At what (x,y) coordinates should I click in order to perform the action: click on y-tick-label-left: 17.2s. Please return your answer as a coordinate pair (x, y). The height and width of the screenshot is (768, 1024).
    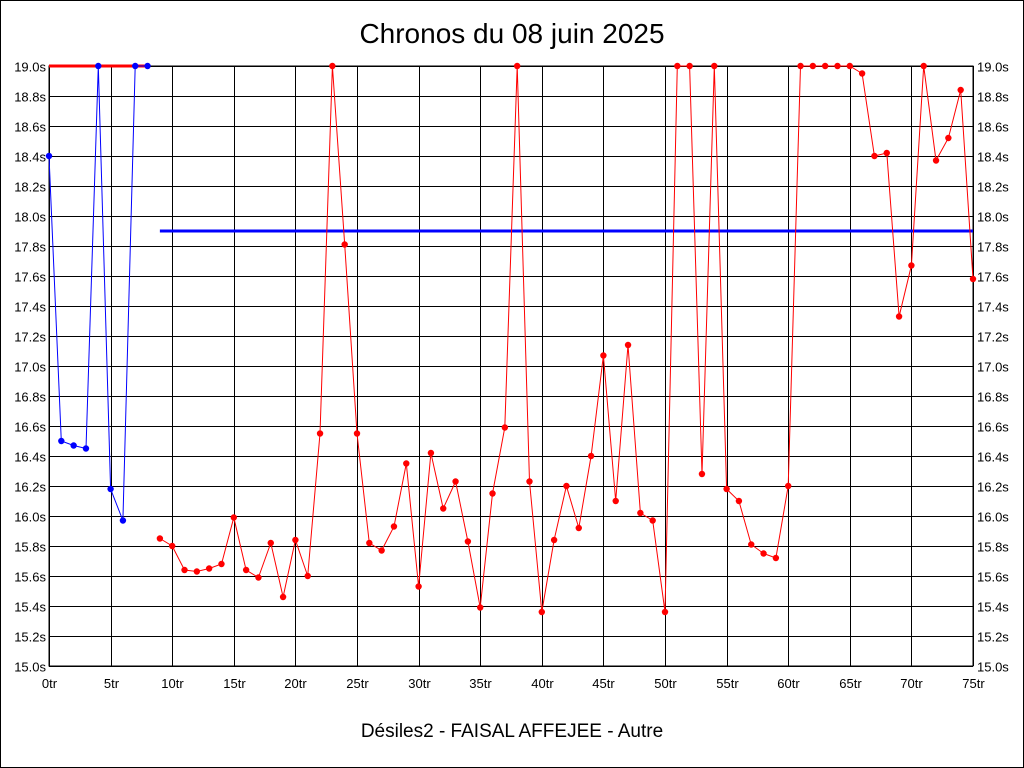
    Looking at the image, I should click on (30, 337).